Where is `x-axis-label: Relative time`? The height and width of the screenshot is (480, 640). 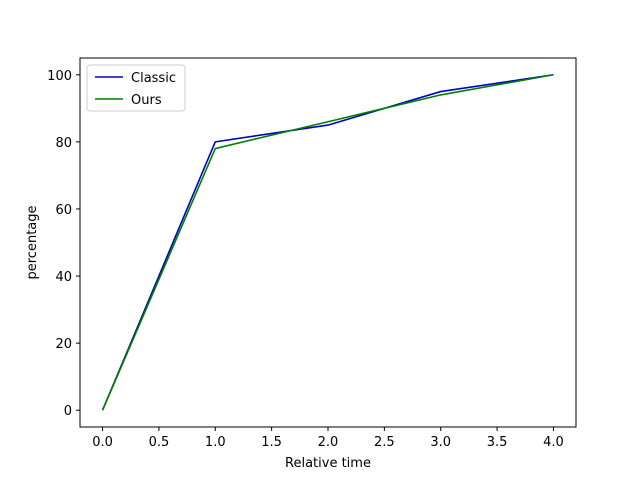
x-axis-label: Relative time is located at coordinates (328, 463).